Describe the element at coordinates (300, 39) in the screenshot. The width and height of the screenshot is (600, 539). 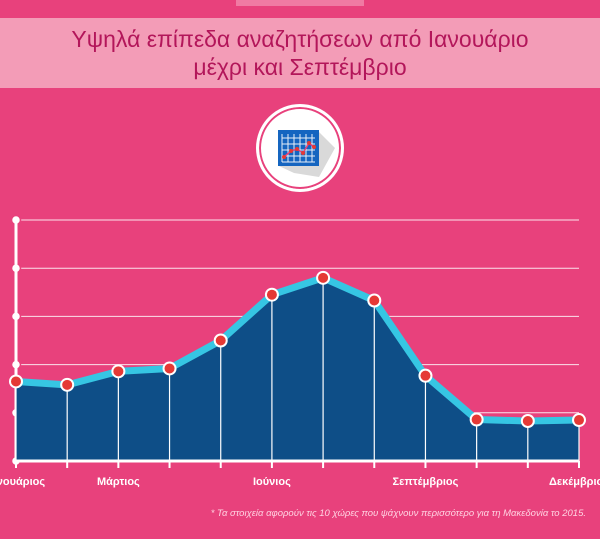
I see `title-line-1: Υψηλά επίπεδα αναζητήσεων από Ιανουάριο` at that location.